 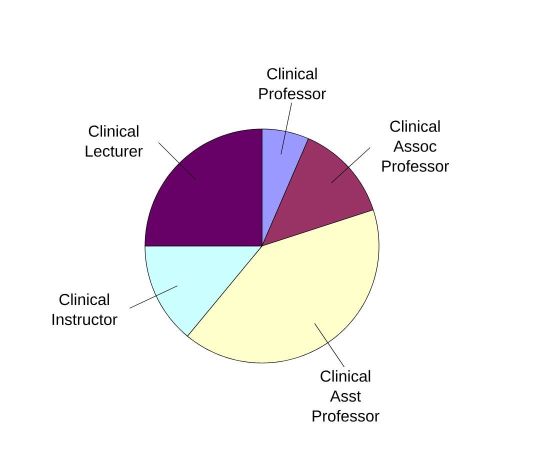 I want to click on slice-label: Clinical Asst Professor, so click(x=346, y=396).